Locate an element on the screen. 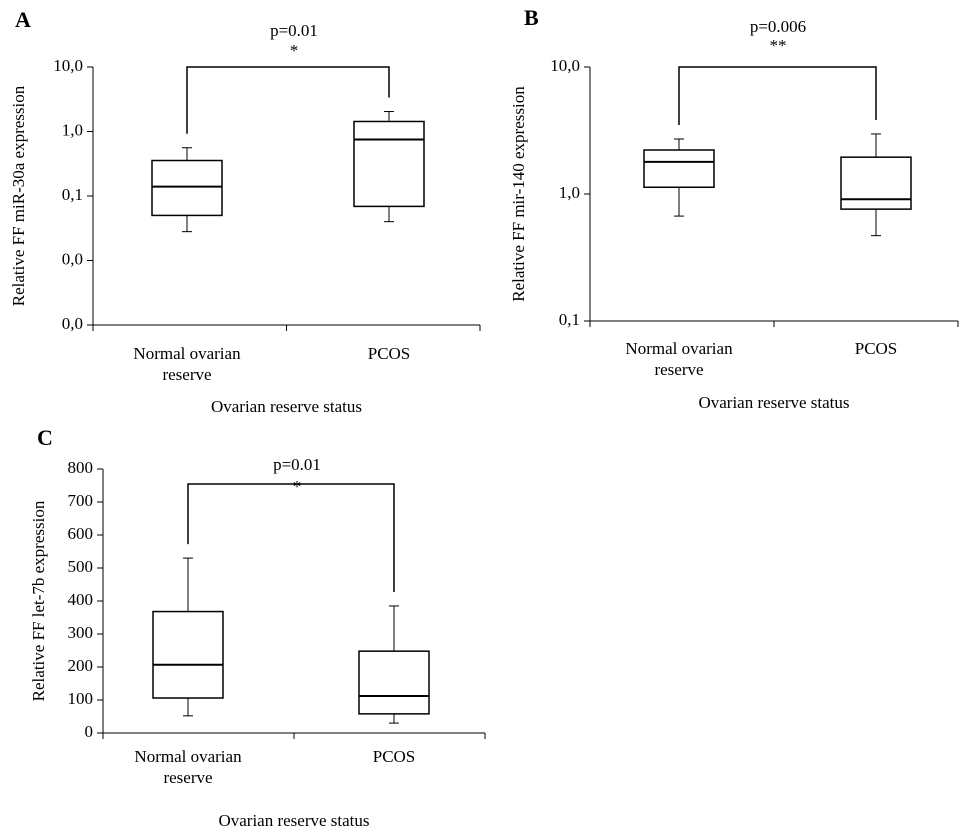  significance: ** is located at coordinates (778, 45).